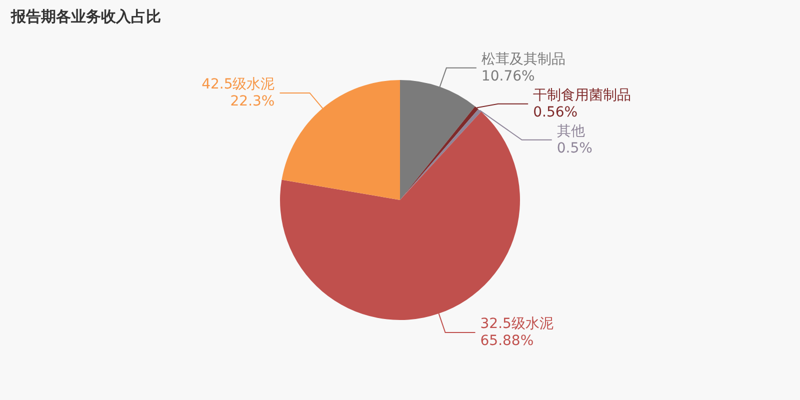 The image size is (800, 400). Describe the element at coordinates (517, 324) in the screenshot. I see `slice-label: 32.5级水泥` at that location.